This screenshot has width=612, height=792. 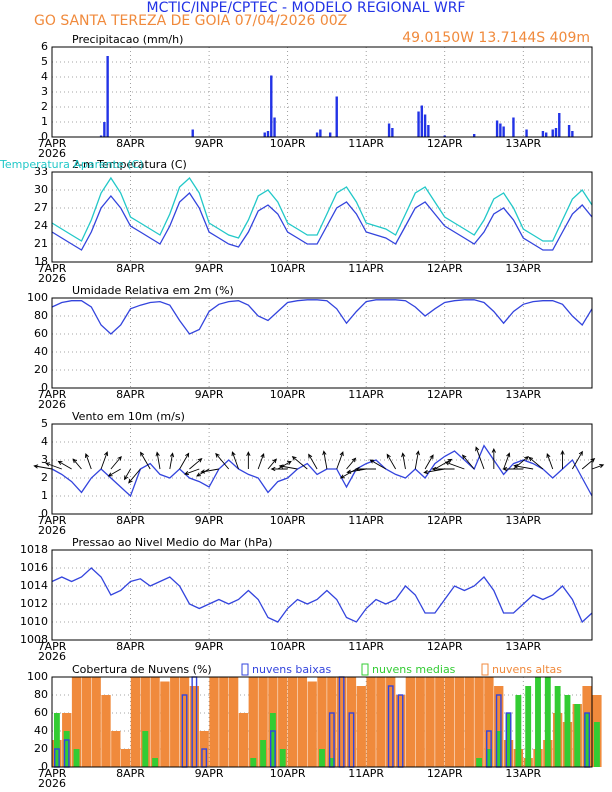 What do you see at coordinates (41, 243) in the screenshot?
I see `y-tick-label: 21` at bounding box center [41, 243].